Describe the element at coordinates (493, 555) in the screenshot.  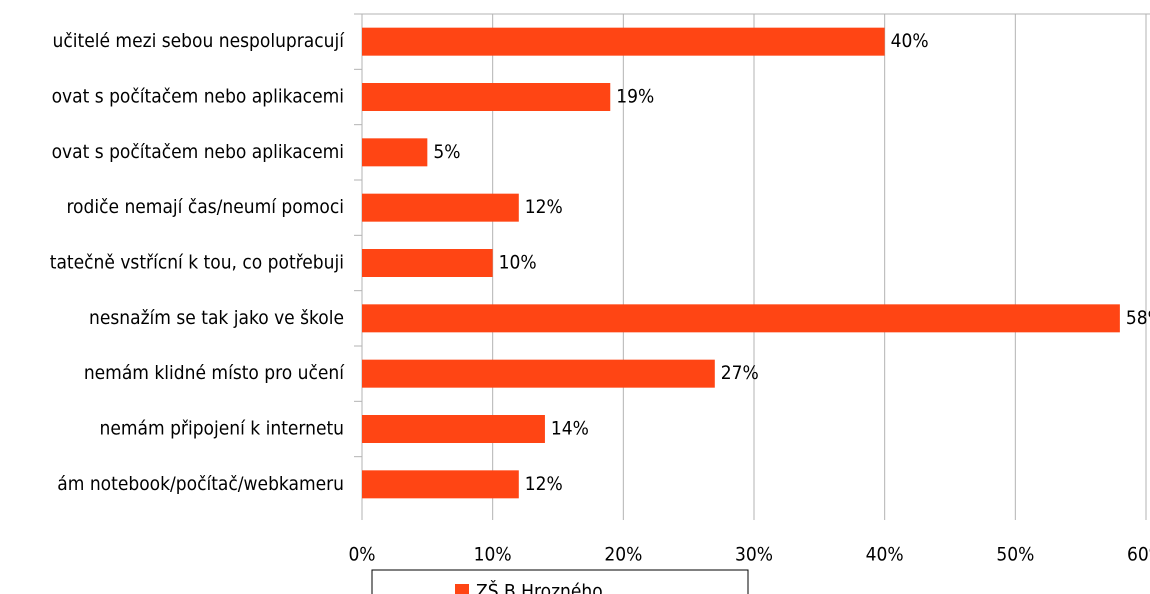
I see `x-tick-label: 10%` at that location.